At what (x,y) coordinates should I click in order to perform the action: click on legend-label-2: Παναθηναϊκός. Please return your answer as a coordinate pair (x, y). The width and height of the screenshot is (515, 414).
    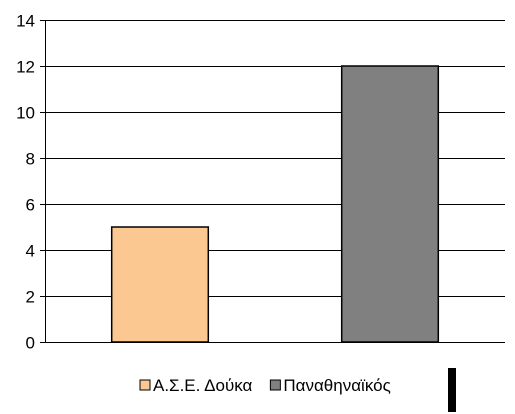
    Looking at the image, I should click on (336, 385).